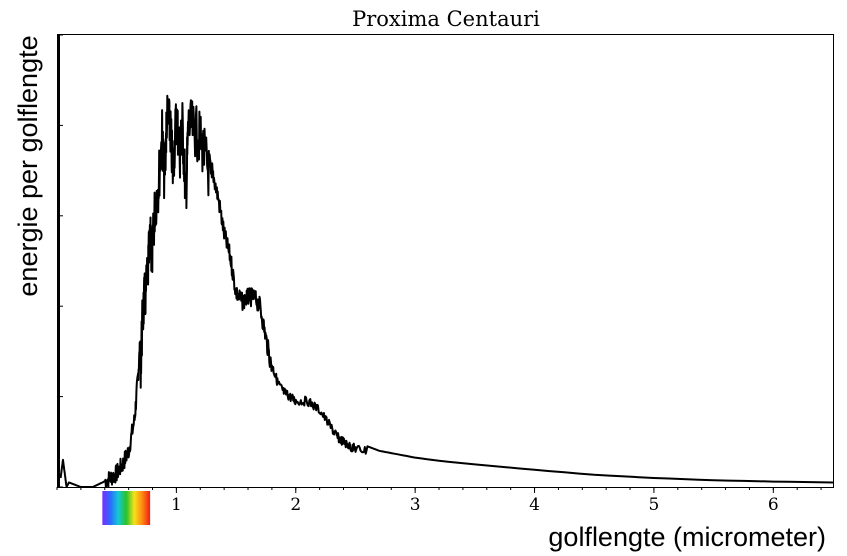 Image resolution: width=847 pixels, height=556 pixels. Describe the element at coordinates (773, 505) in the screenshot. I see `x-tick-label: 6` at that location.